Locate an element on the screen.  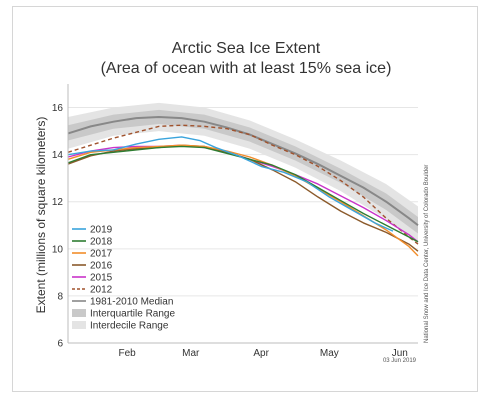
legend-label: 2016 is located at coordinates (101, 266).